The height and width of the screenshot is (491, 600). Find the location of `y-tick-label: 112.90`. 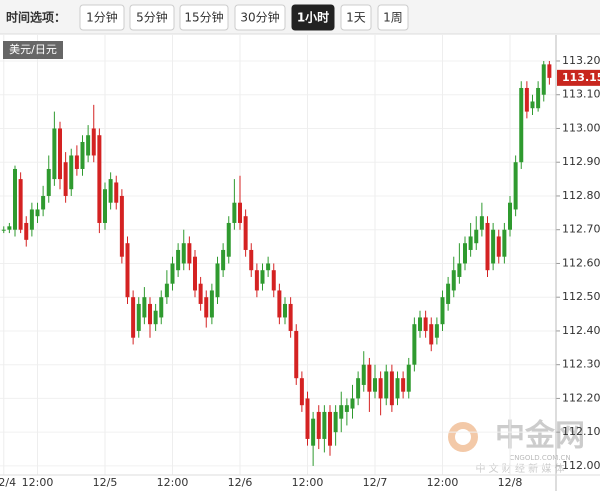

y-tick-label: 112.90 is located at coordinates (581, 161).